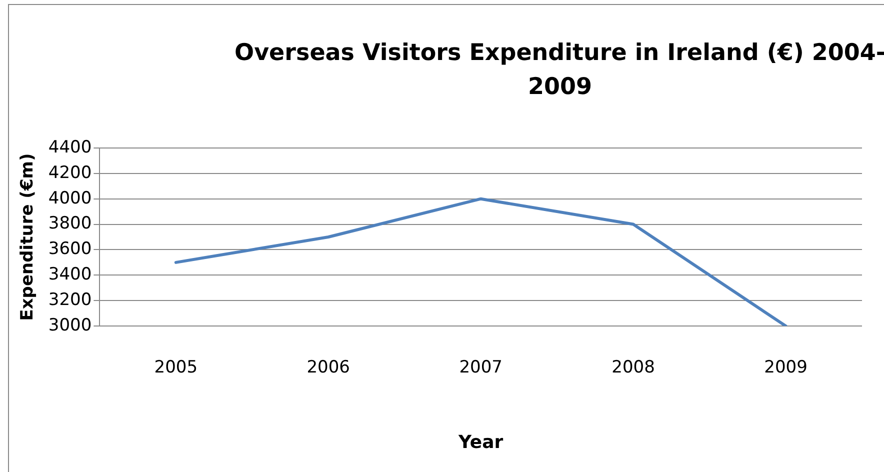  Describe the element at coordinates (70, 147) in the screenshot. I see `y-tick-label: 4400` at that location.